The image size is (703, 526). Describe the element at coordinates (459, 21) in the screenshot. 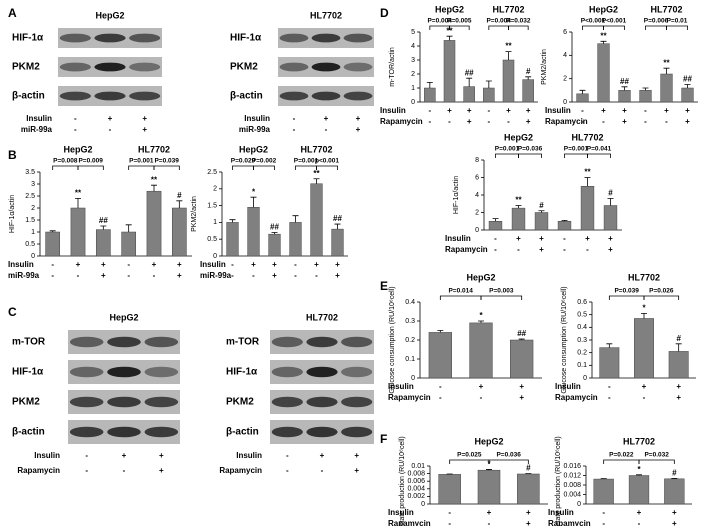

I see `comparison-label: P=0.005` at that location.